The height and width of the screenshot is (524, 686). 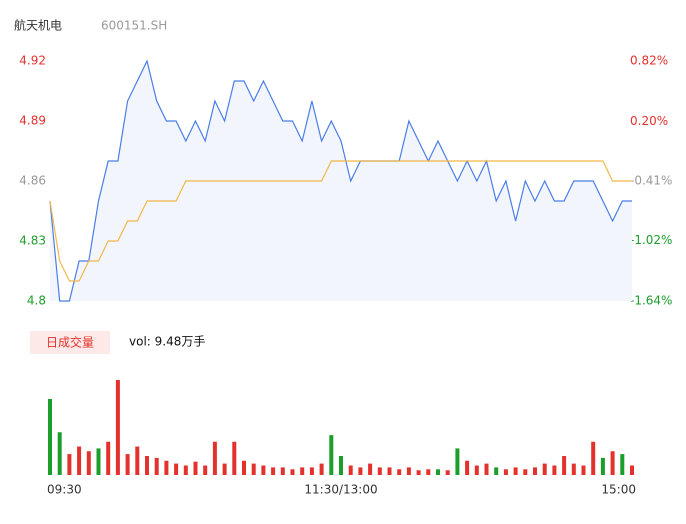 I want to click on volume-badge-label: 日成交量, so click(x=70, y=342).